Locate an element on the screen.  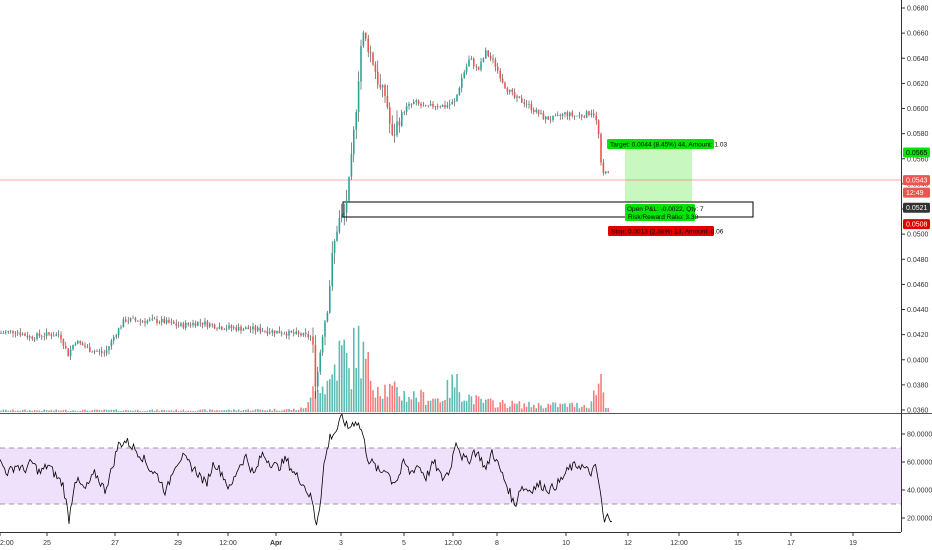
rsi-tick-label: 60.0000 is located at coordinates (919, 463).